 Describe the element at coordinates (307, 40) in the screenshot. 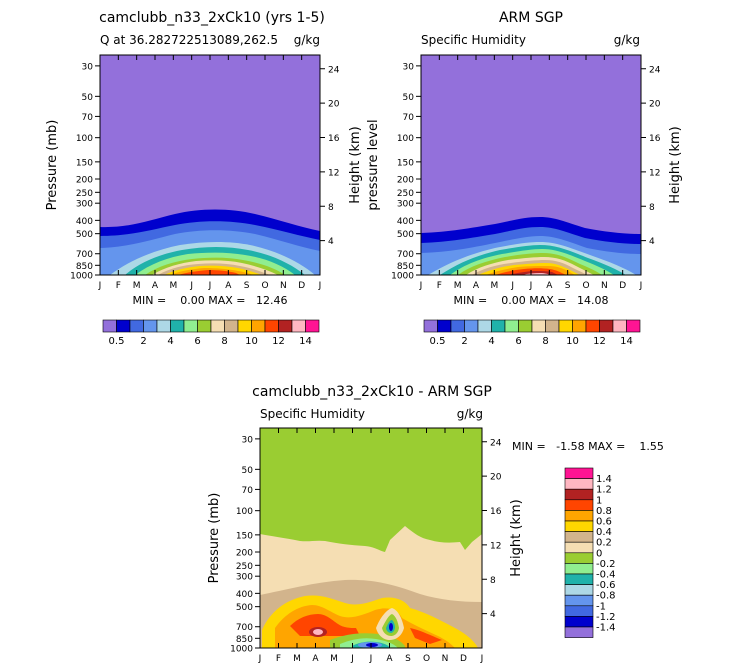

I see `panel-model-subtitle-right: g/kg` at that location.